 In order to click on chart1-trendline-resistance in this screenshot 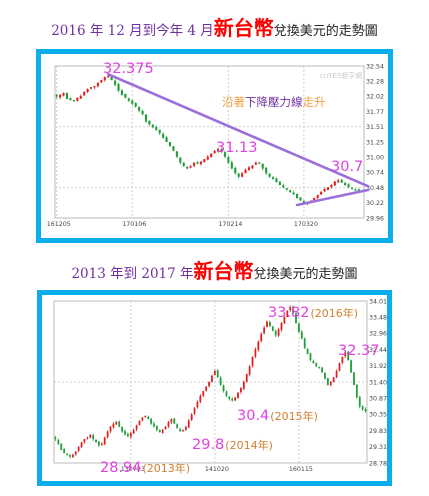, I will do `click(238, 130)`.